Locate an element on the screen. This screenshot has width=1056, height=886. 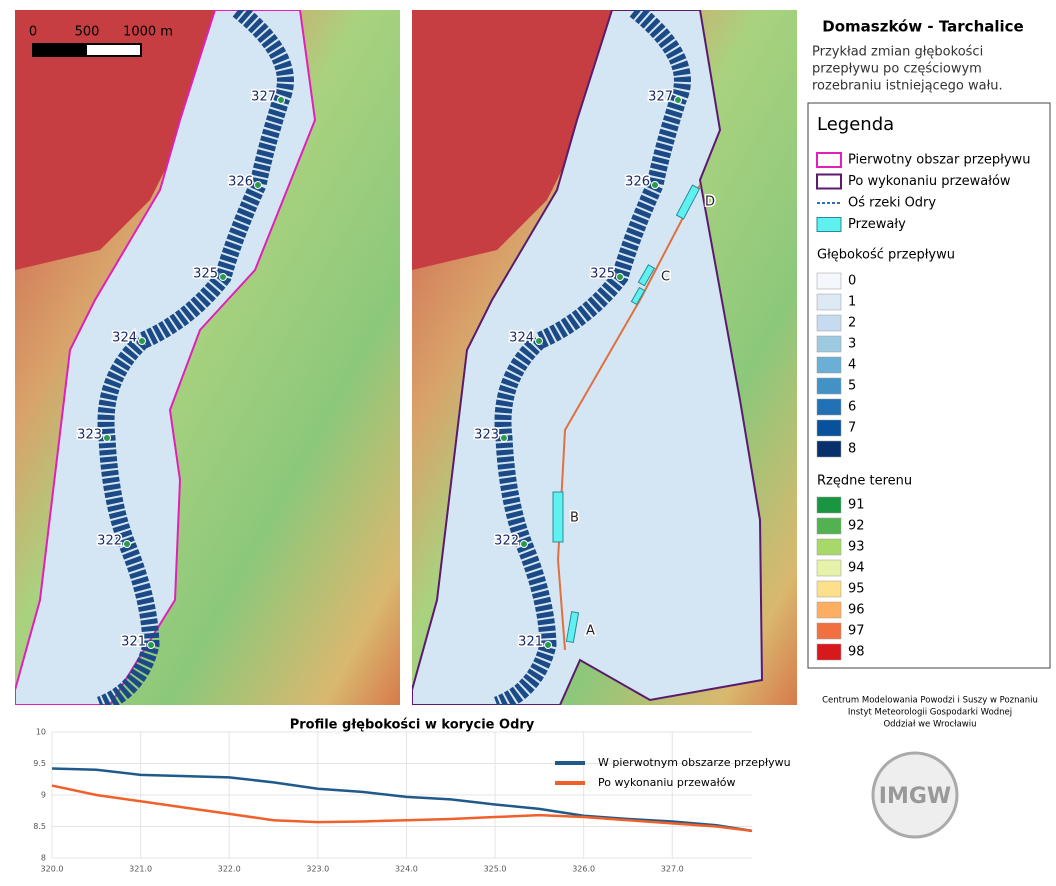
weir-label: B is located at coordinates (574, 518).